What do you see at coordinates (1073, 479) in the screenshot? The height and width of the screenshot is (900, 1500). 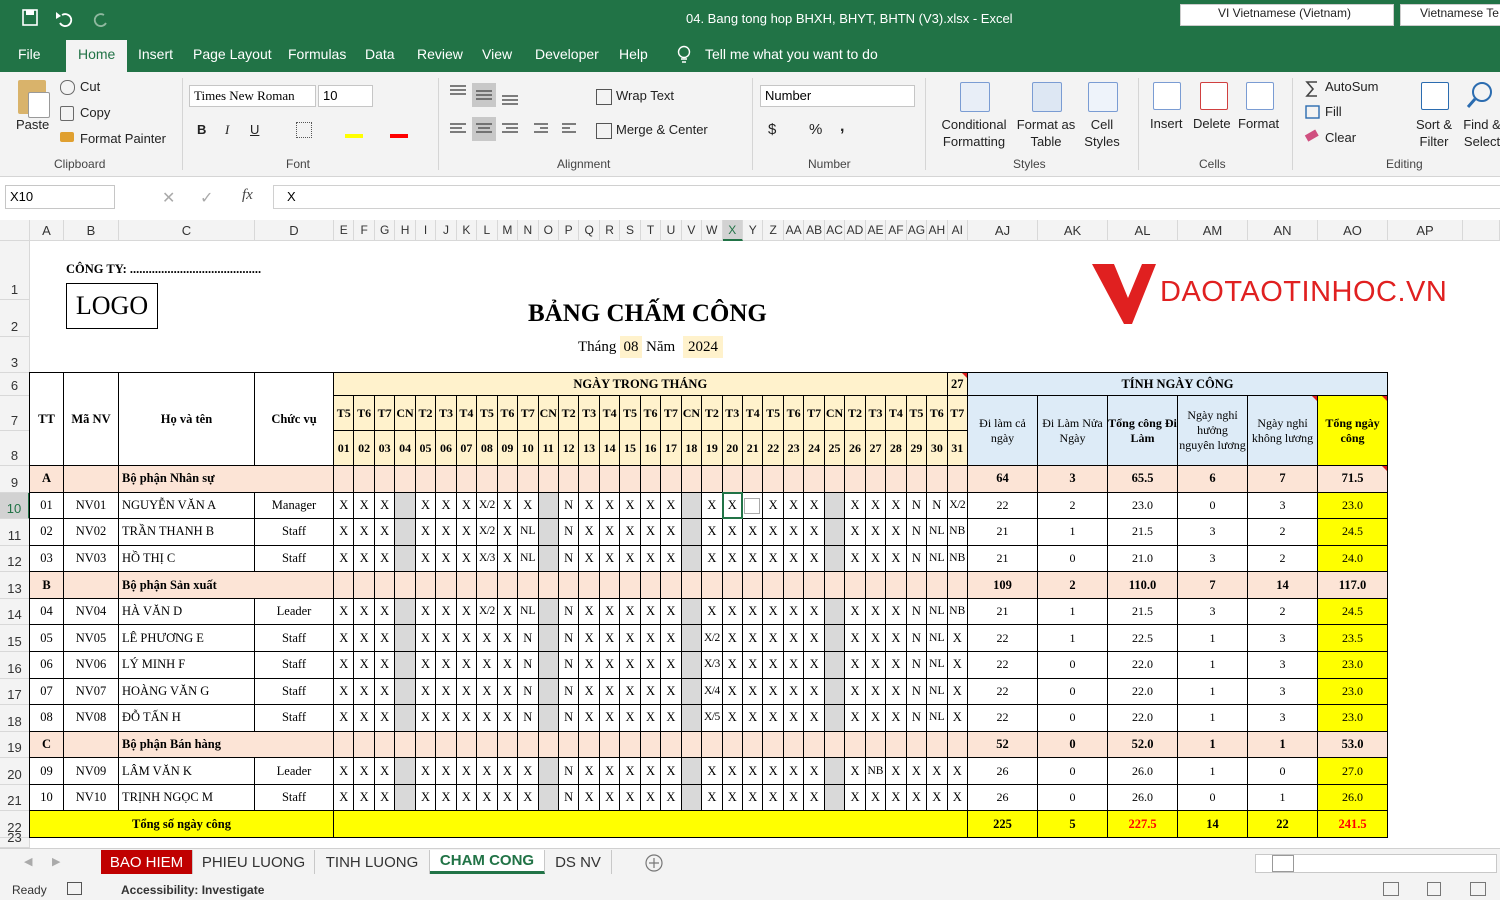 I see `section-total: 3` at bounding box center [1073, 479].